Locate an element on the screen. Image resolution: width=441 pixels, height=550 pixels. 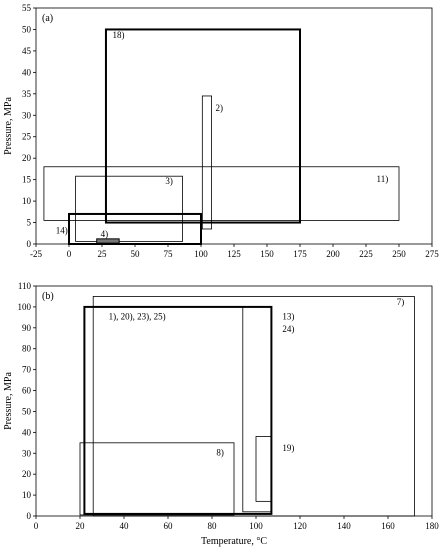
x-tick-label: 160 is located at coordinates (388, 526).